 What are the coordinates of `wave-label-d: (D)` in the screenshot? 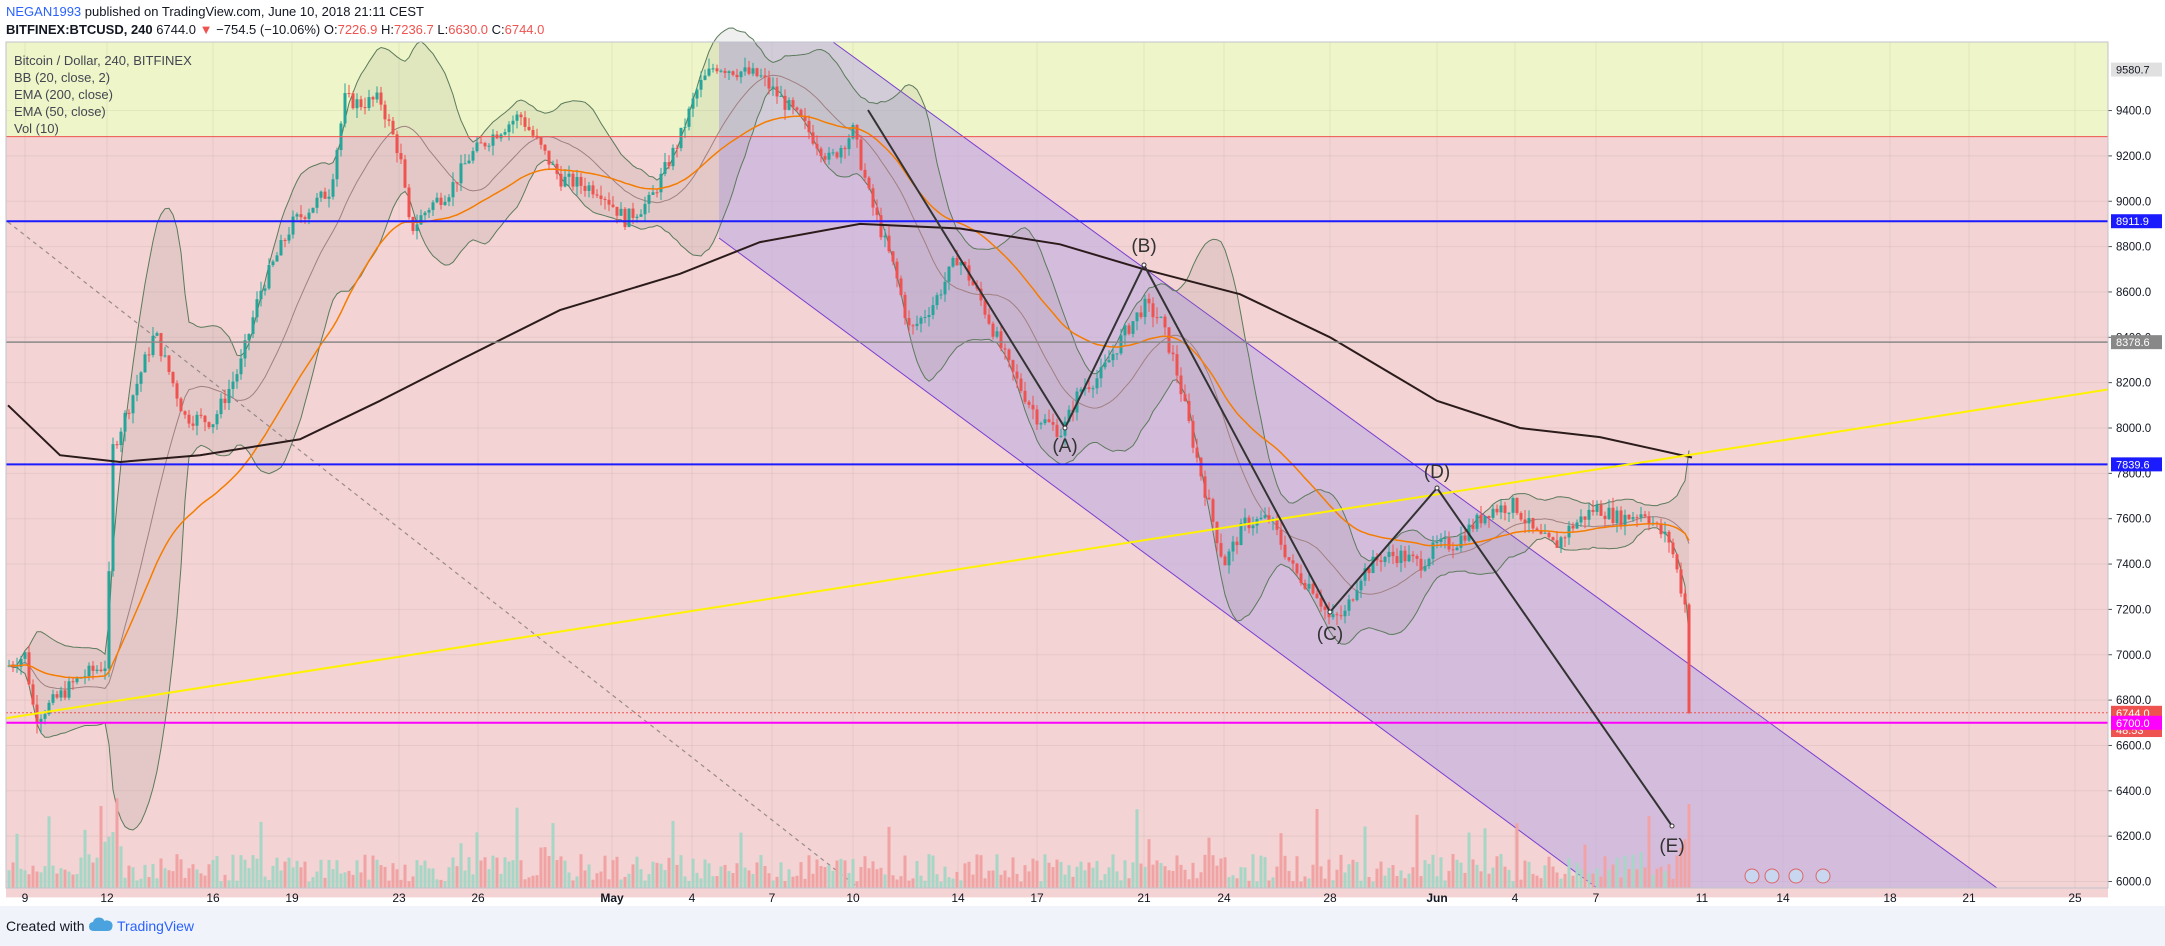 It's located at (1437, 472).